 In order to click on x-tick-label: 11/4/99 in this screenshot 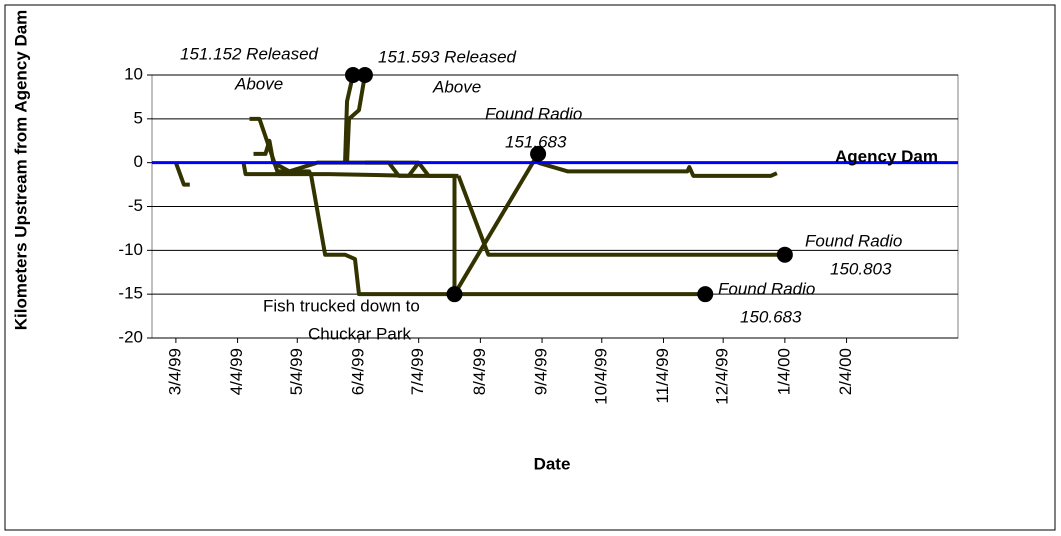, I will do `click(662, 375)`.